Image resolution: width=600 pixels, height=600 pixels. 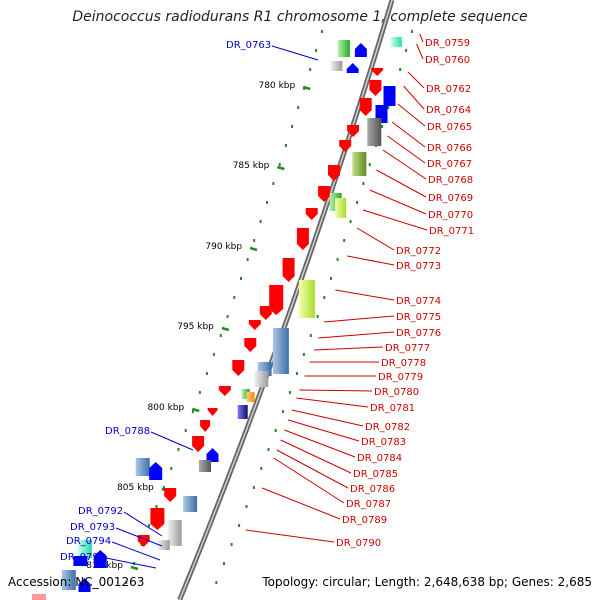 I want to click on forward-gene-label: DR_0795, so click(x=82, y=557).